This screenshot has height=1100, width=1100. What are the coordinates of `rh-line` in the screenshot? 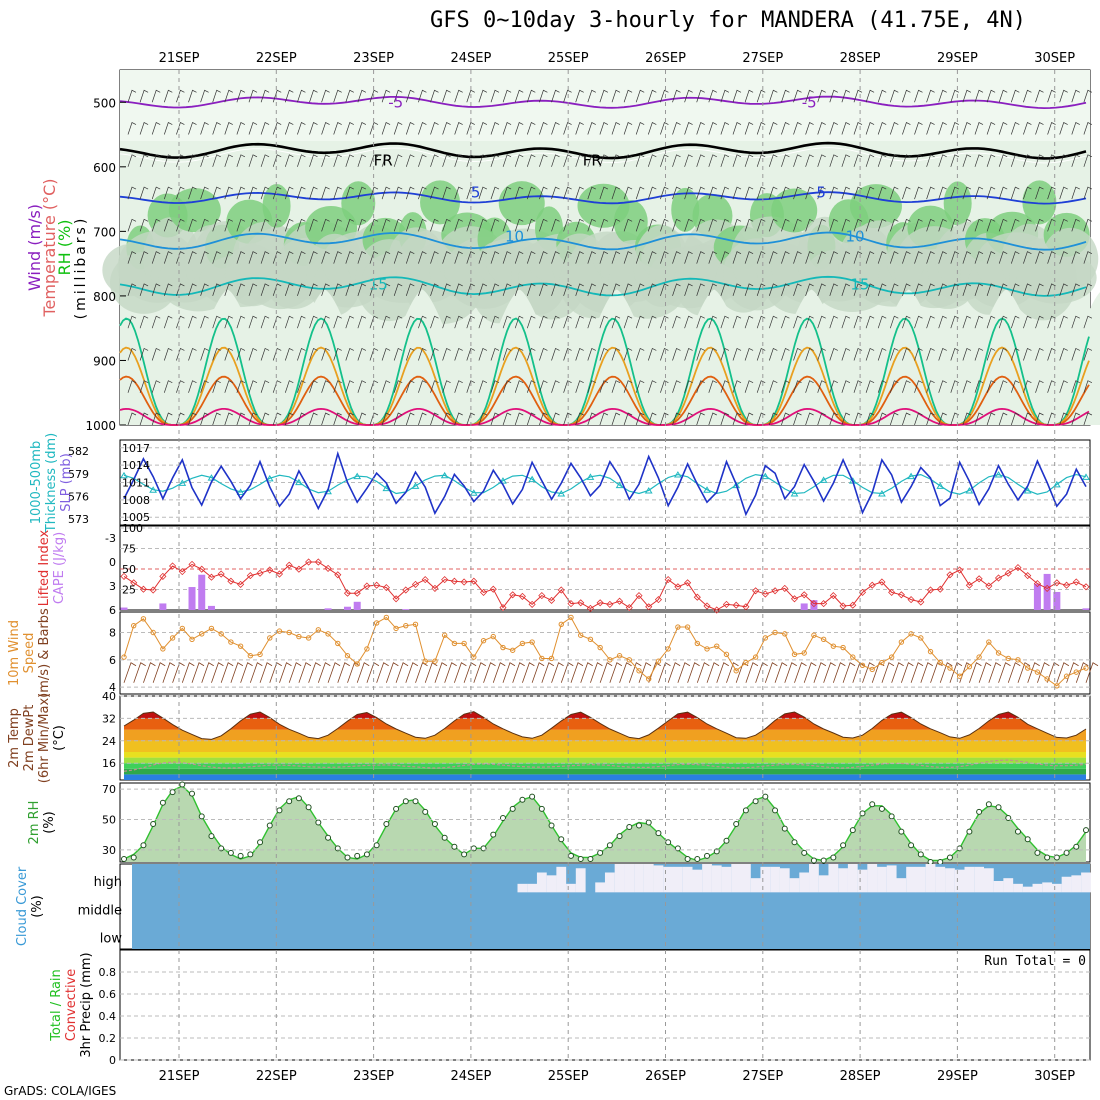 It's located at (605, 823).